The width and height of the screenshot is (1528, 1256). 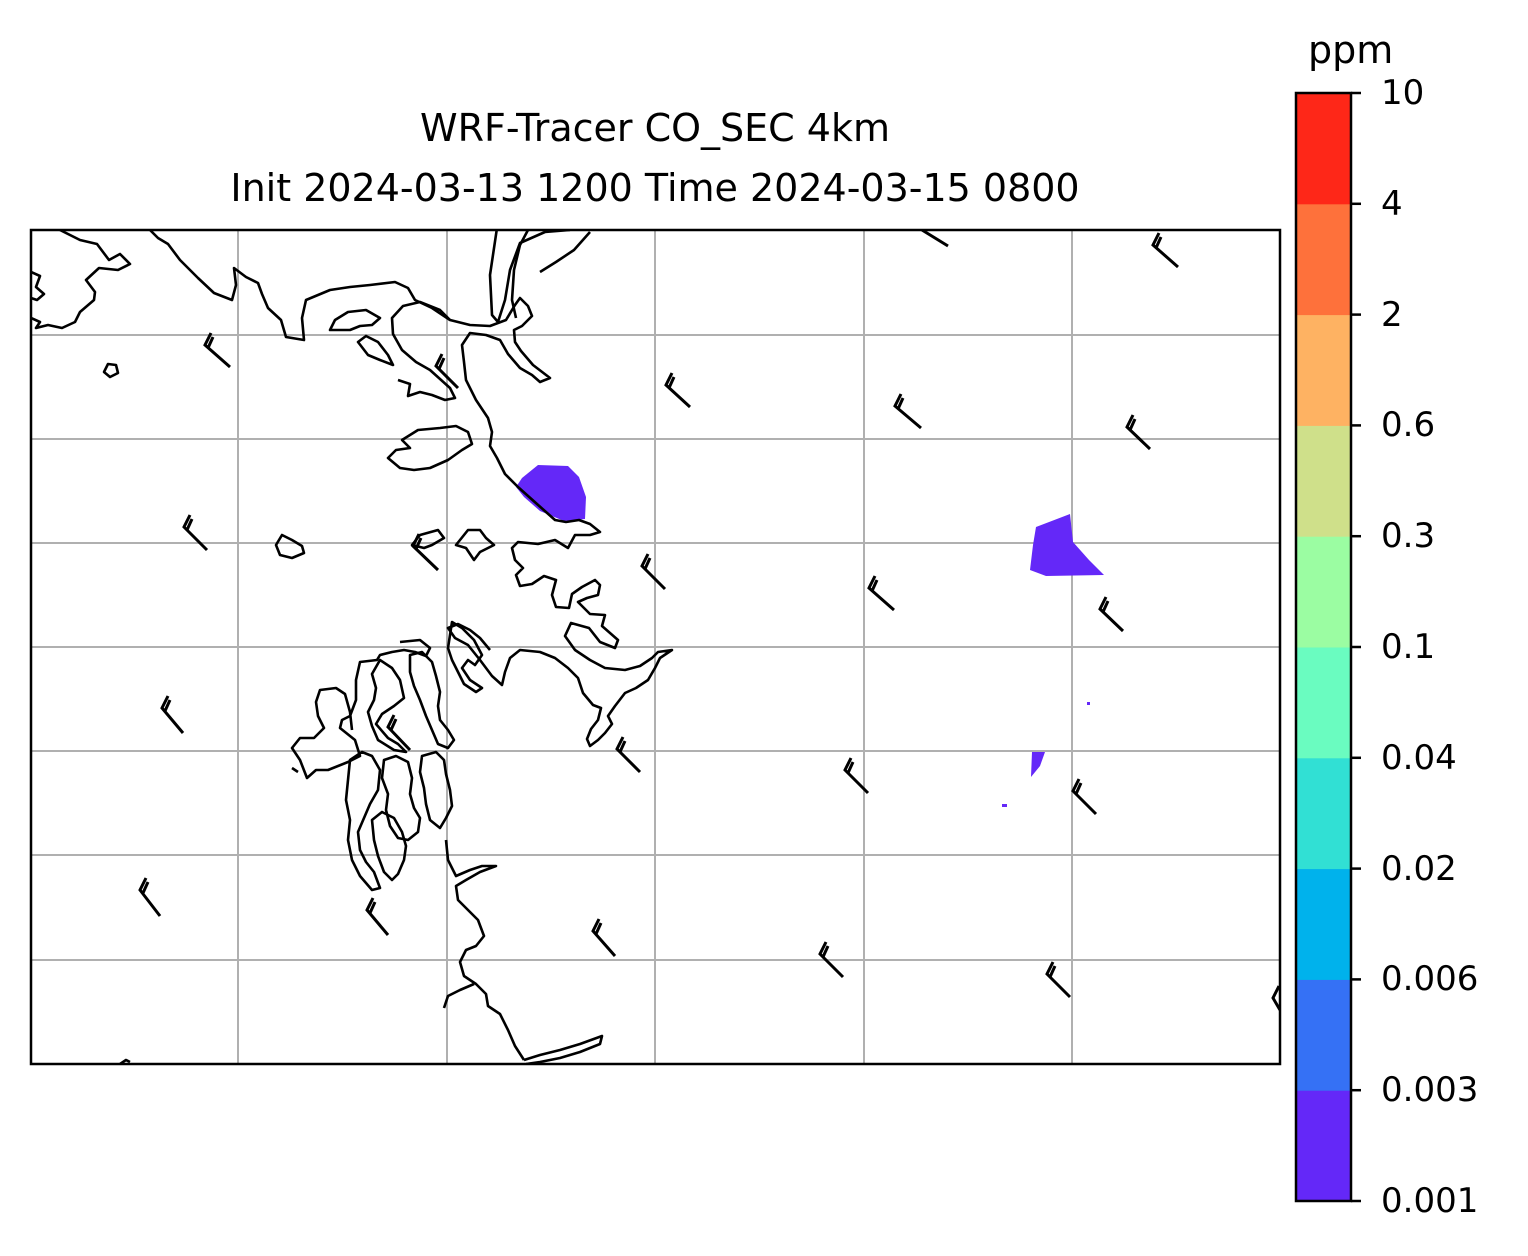 What do you see at coordinates (1392, 203) in the screenshot?
I see `colorbar-tick-label: 4` at bounding box center [1392, 203].